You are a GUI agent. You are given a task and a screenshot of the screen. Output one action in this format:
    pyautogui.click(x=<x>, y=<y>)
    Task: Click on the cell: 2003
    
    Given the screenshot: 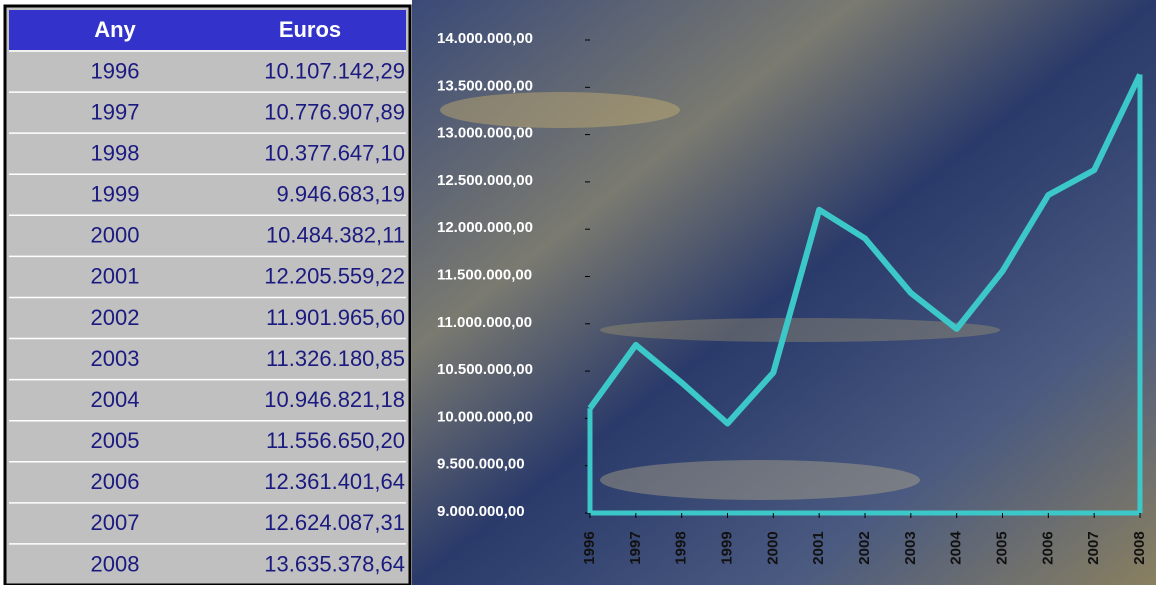 What is the action you would take?
    pyautogui.click(x=115, y=358)
    